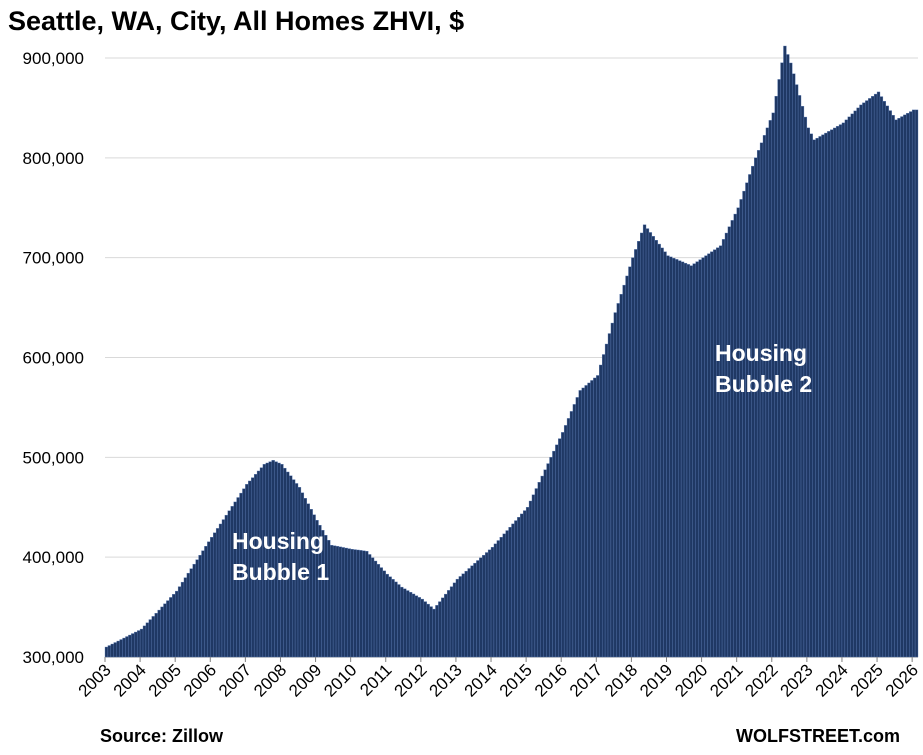  I want to click on x-tick-label: 2019, so click(656, 680).